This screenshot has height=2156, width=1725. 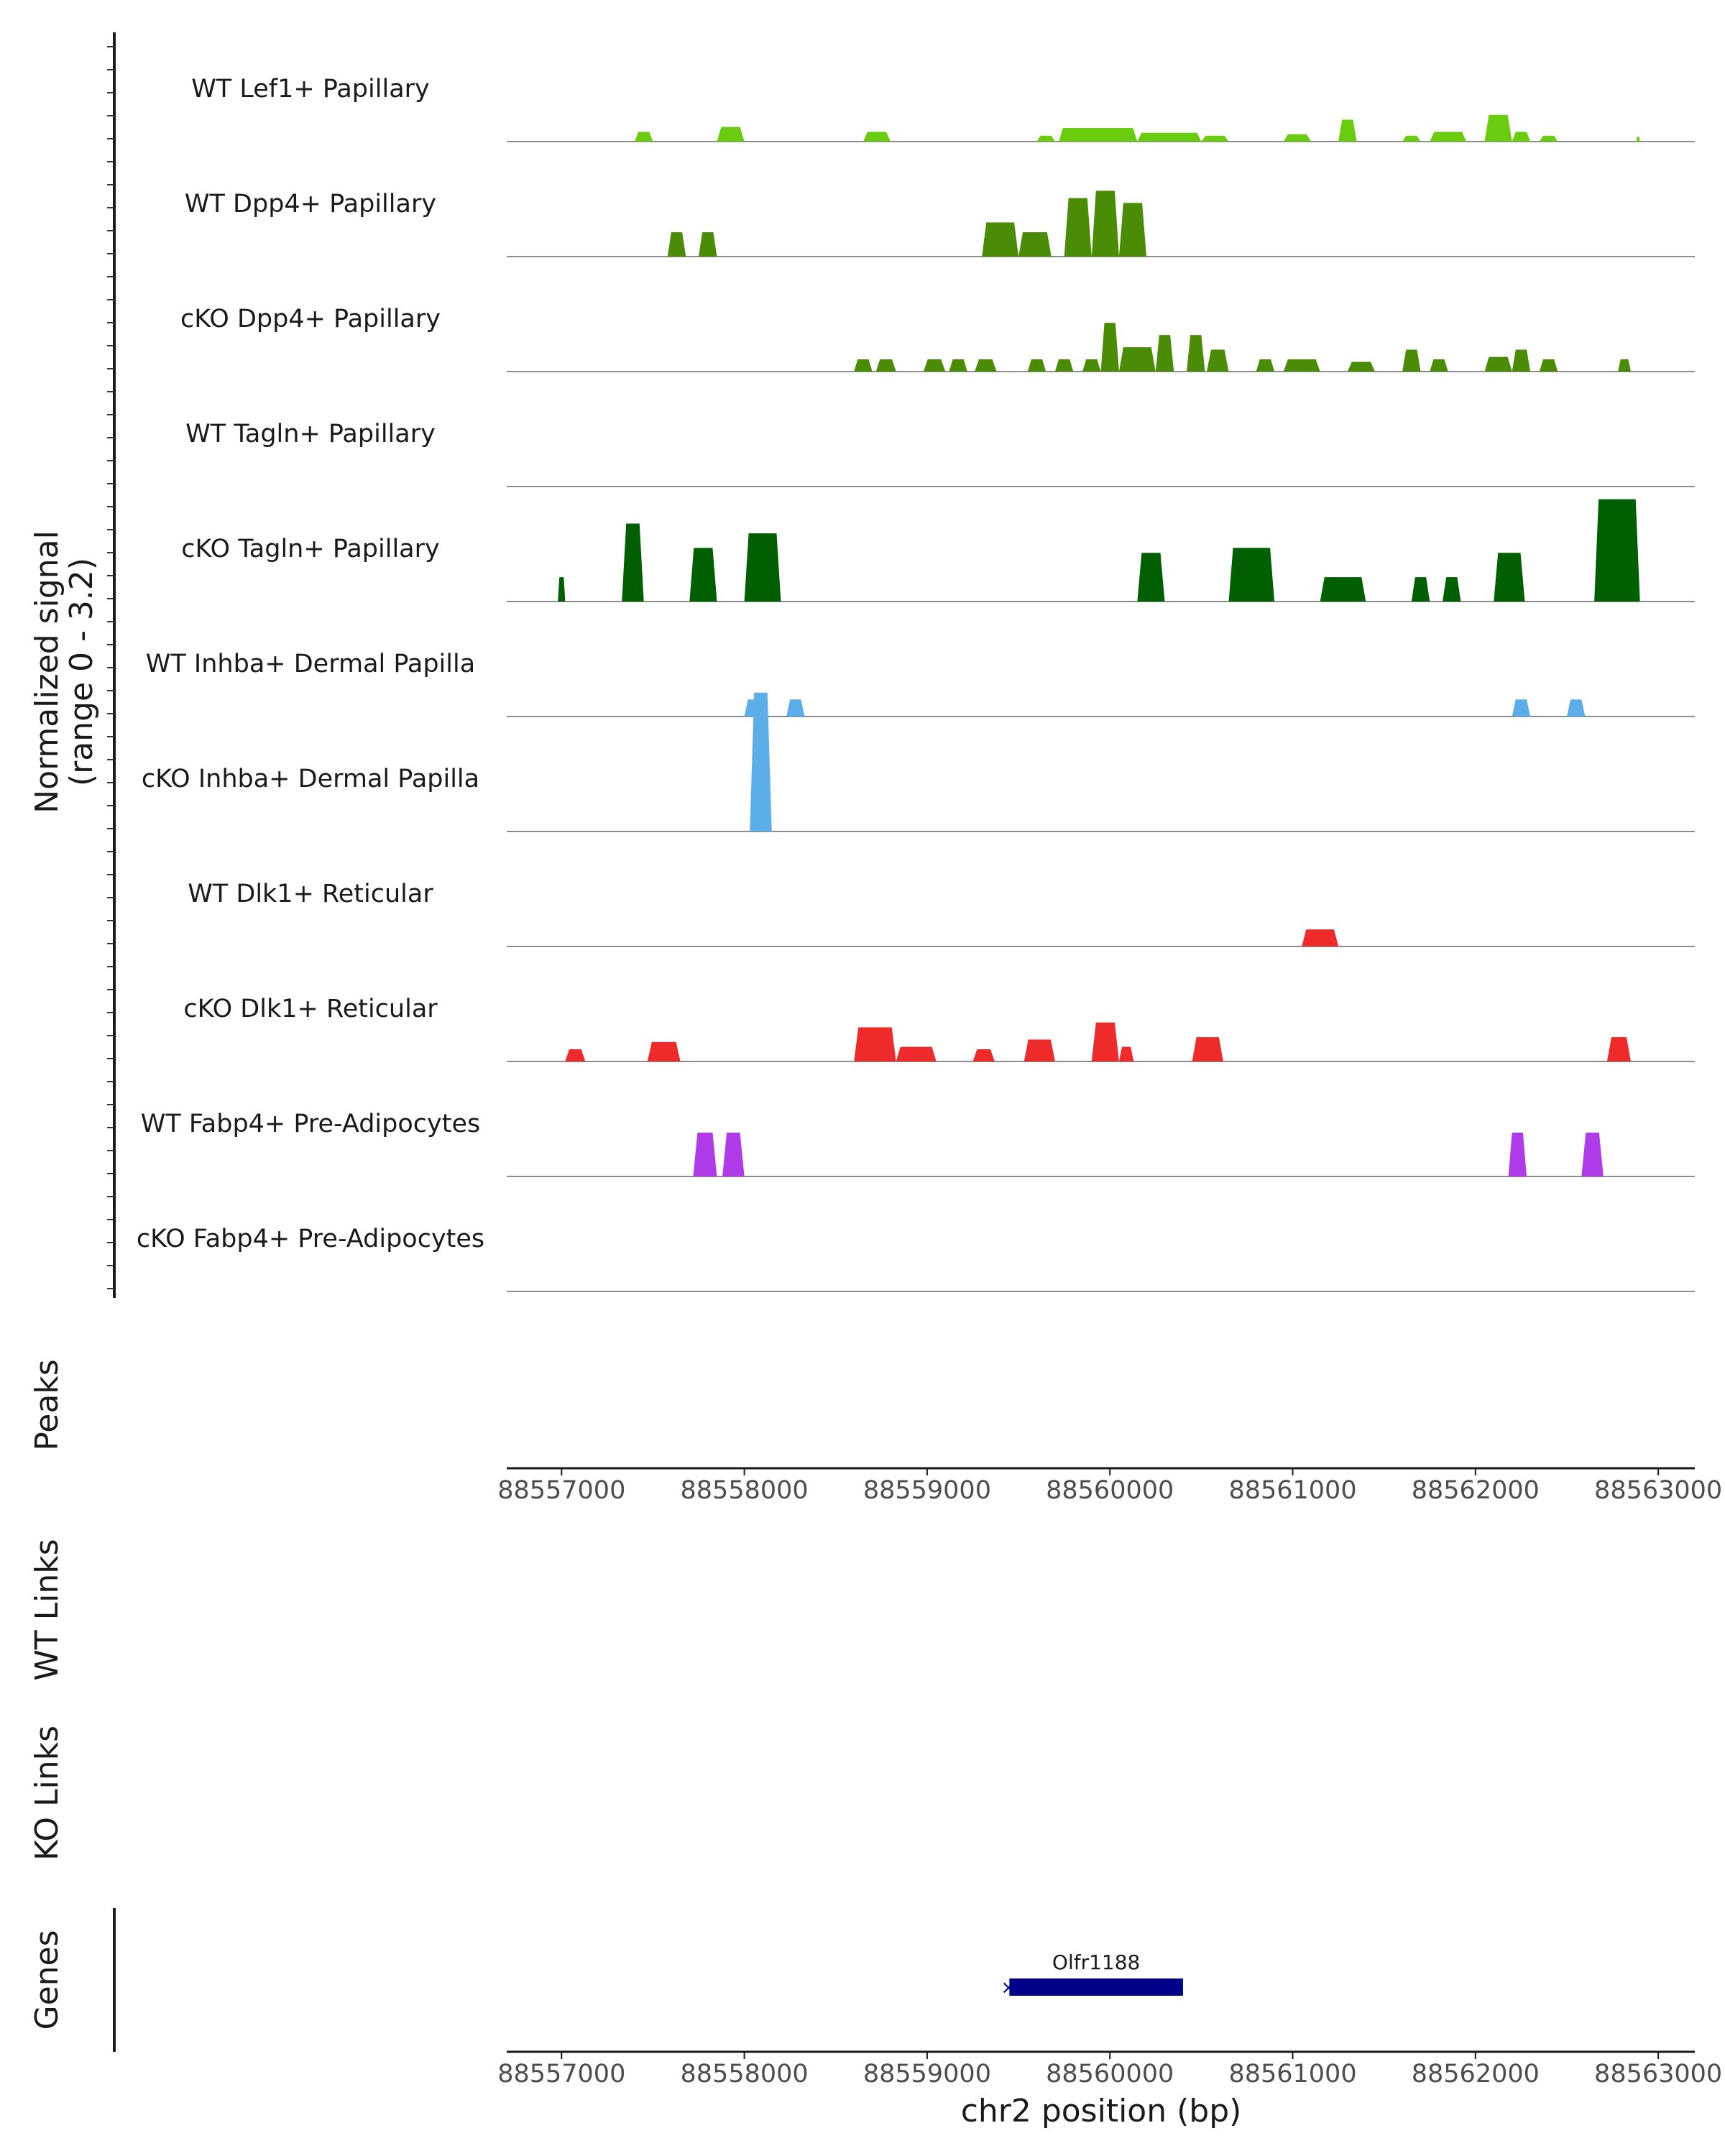 What do you see at coordinates (1101, 2111) in the screenshot?
I see `x-axis-title: chr2 position (bp)` at bounding box center [1101, 2111].